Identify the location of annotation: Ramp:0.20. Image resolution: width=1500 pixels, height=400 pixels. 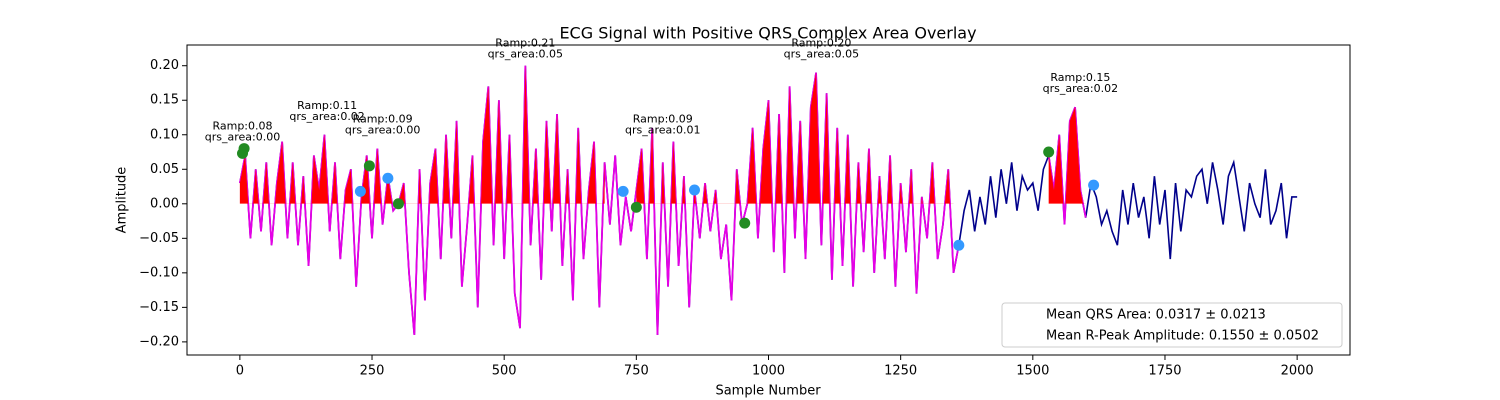
(821, 43).